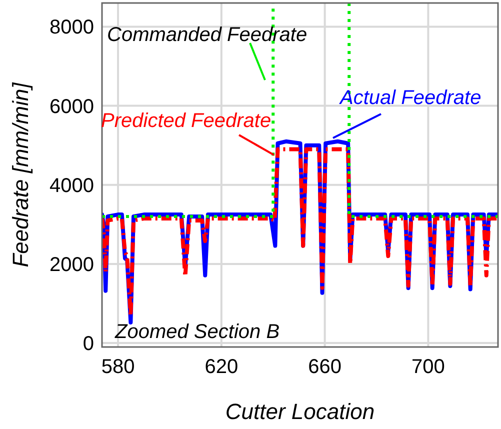  I want to click on x-tick-label: 660, so click(325, 367).